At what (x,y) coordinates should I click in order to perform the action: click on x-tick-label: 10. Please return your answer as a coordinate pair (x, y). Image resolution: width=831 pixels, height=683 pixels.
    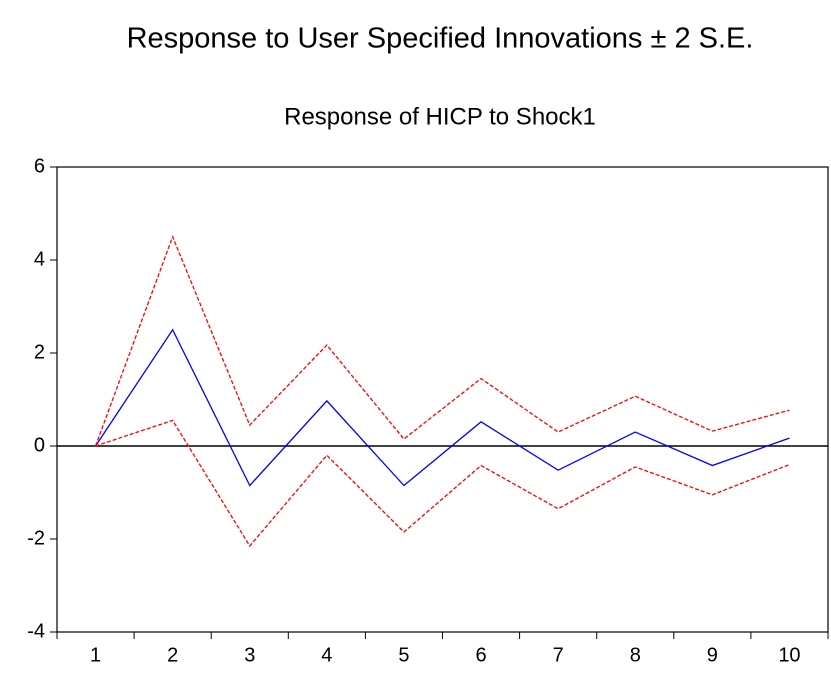
    Looking at the image, I should click on (789, 655).